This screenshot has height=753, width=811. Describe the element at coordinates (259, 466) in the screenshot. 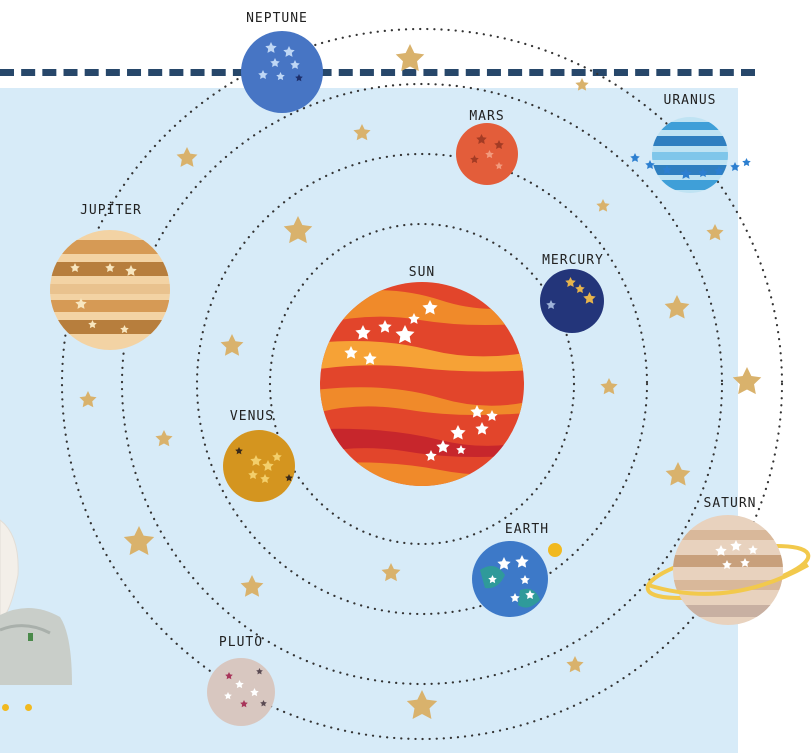

I see `venus` at that location.